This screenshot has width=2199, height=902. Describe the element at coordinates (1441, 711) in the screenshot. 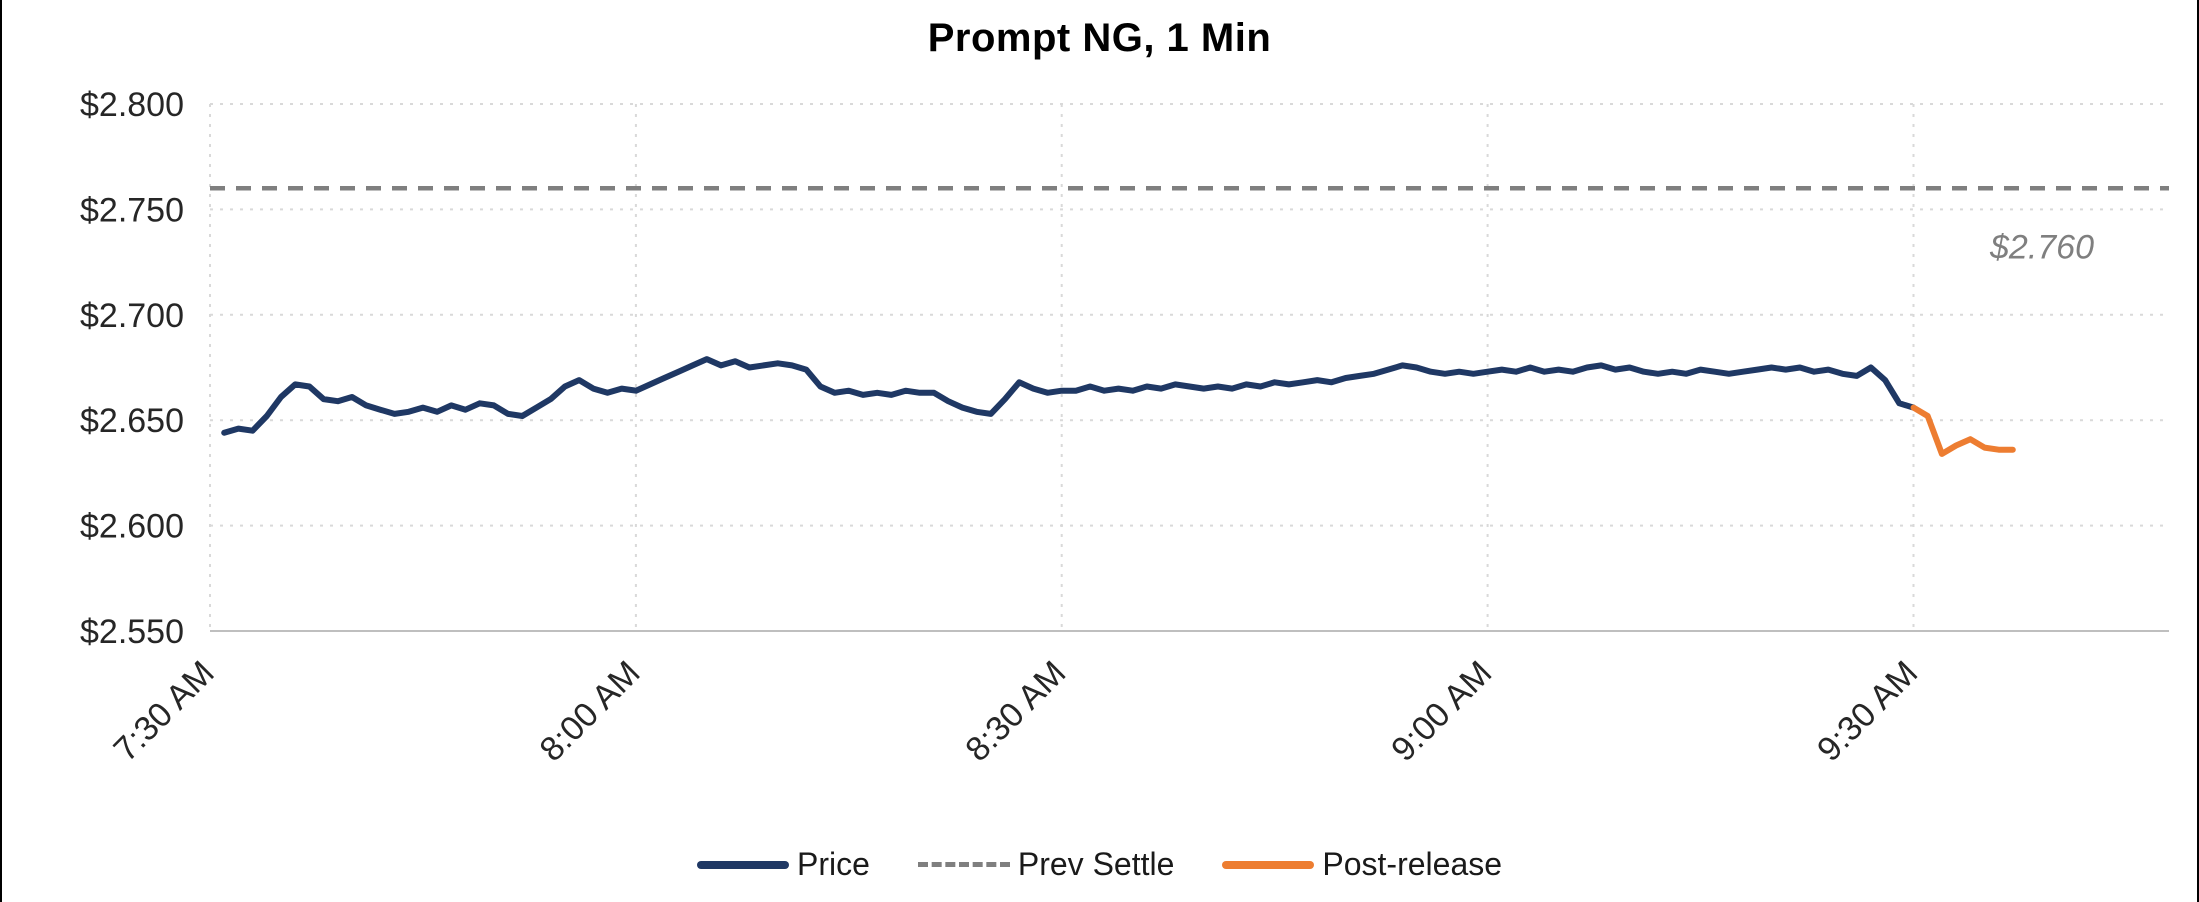

I see `x-axis-label: 9:00 AM` at that location.